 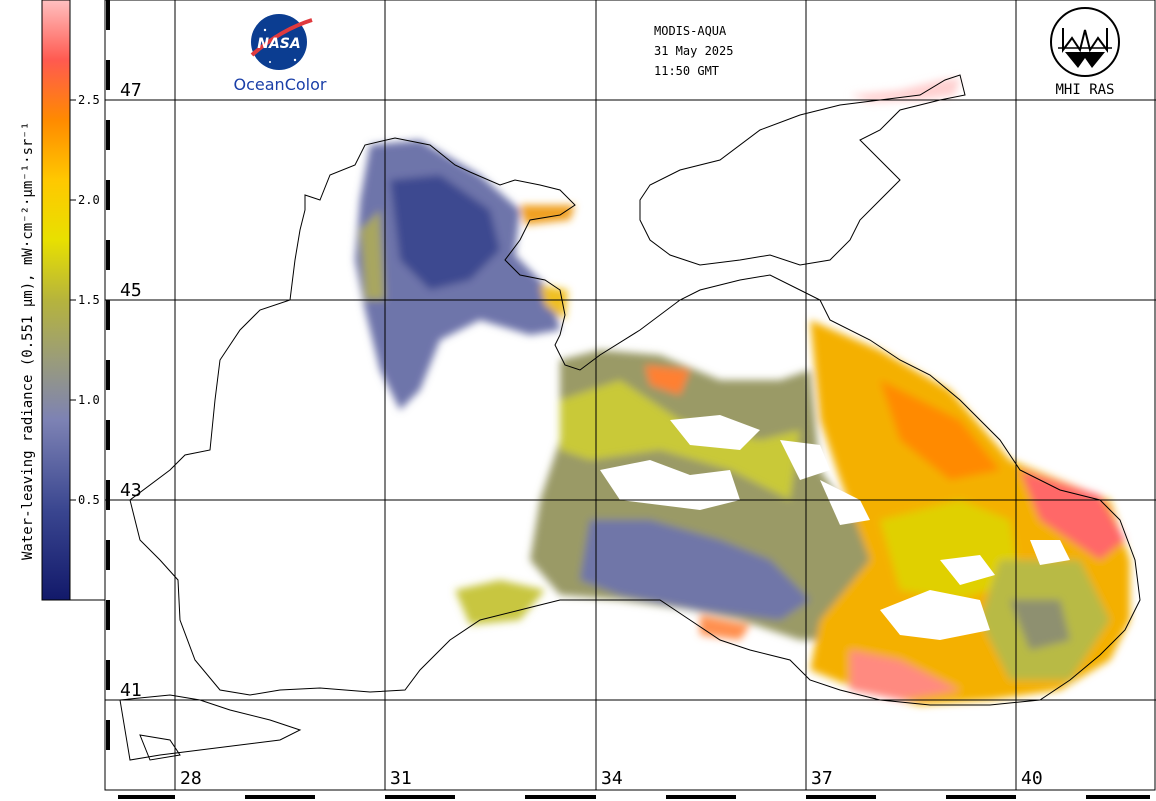 What do you see at coordinates (131, 490) in the screenshot?
I see `lat-label-43: 43` at bounding box center [131, 490].